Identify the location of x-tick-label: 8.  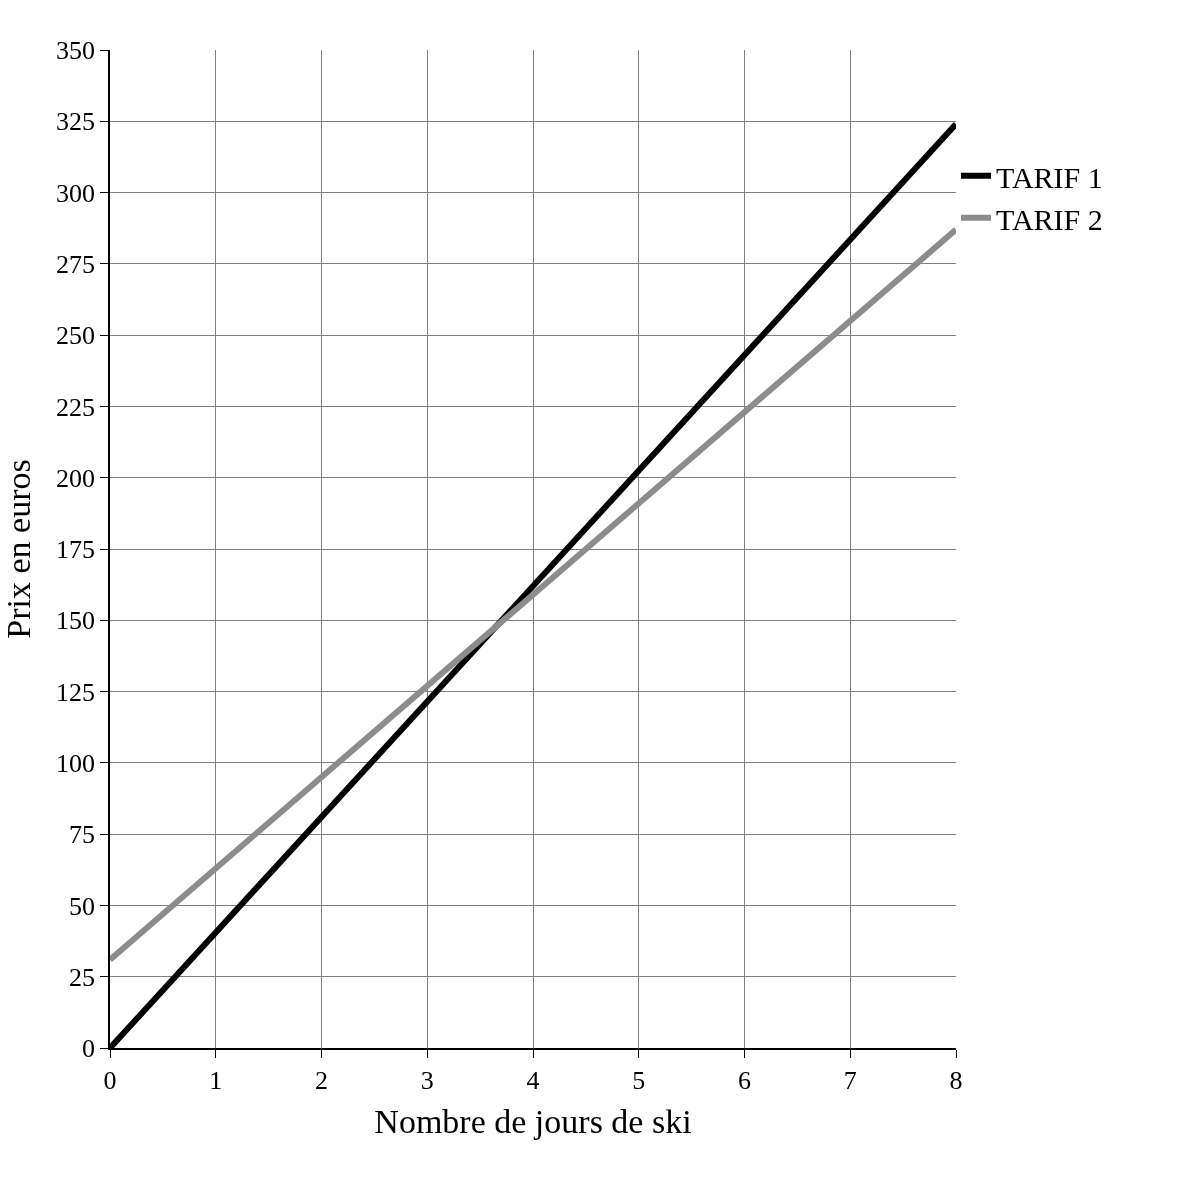
(956, 1080).